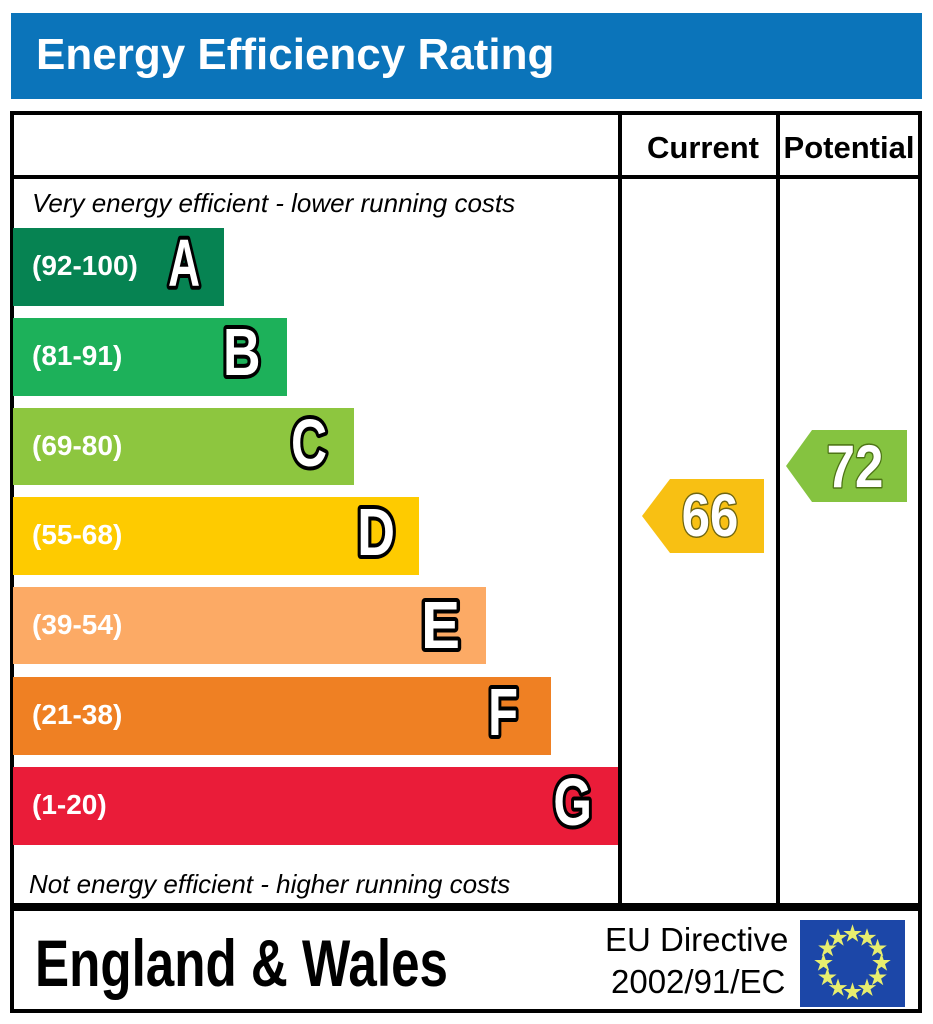  Describe the element at coordinates (849, 147) in the screenshot. I see `svg-text: Potential` at that location.